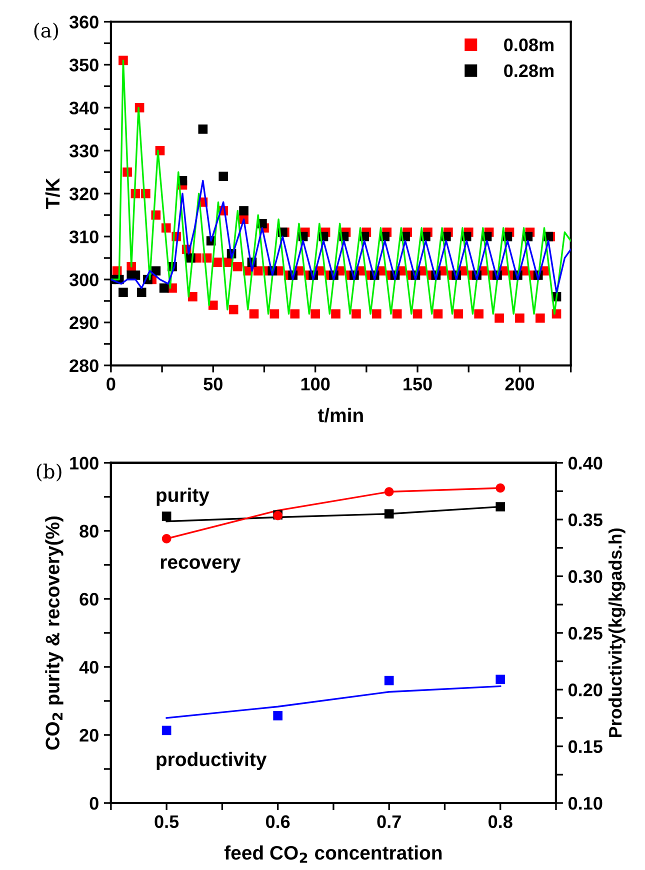 Image resolution: width=645 pixels, height=870 pixels. What do you see at coordinates (585, 803) in the screenshot?
I see `y2-tick-label: 0.10` at bounding box center [585, 803].